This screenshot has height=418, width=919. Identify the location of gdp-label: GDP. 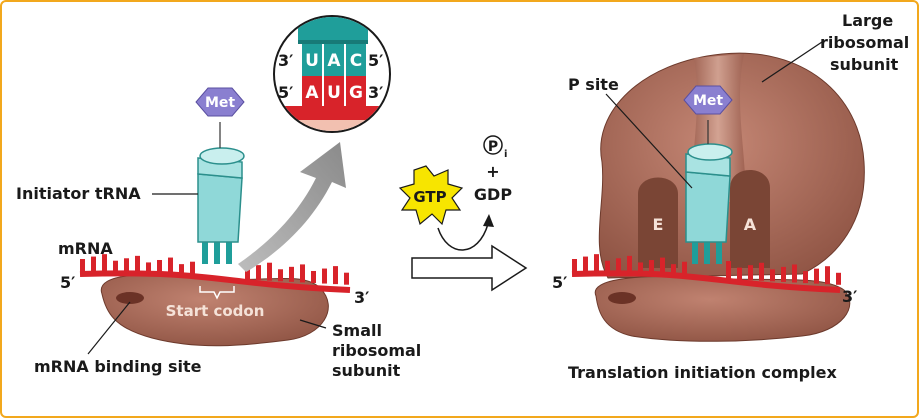
(493, 194).